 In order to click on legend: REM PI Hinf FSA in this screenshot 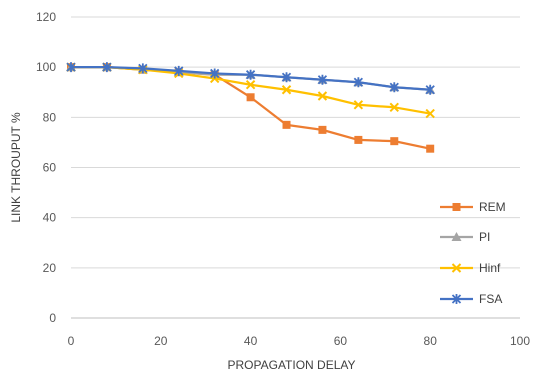, I will do `click(473, 253)`.